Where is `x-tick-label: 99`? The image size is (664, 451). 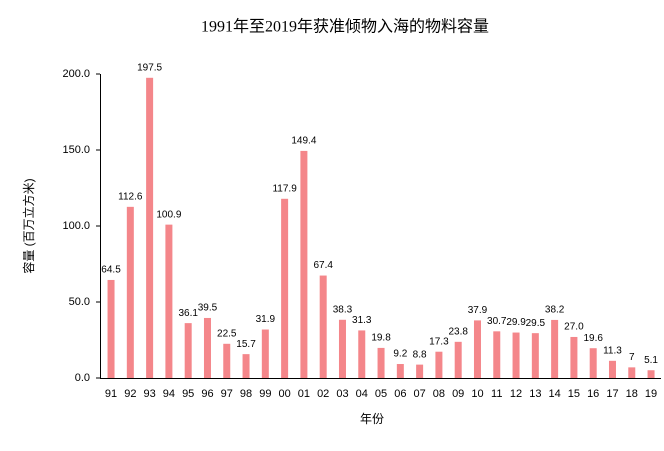 x-tick-label: 99 is located at coordinates (265, 394).